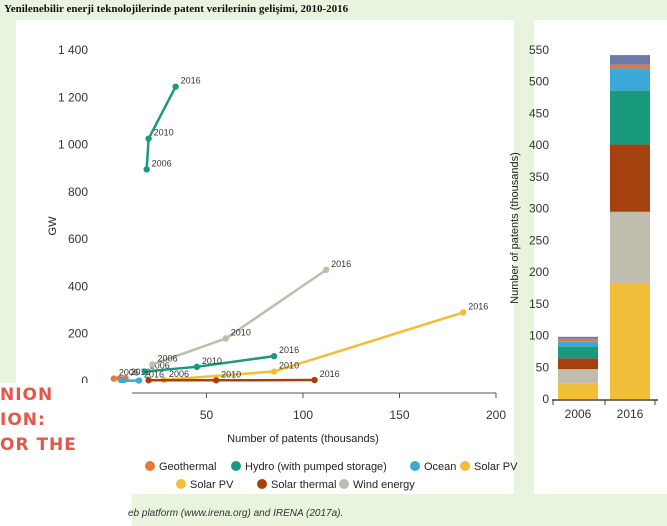 This screenshot has width=667, height=526. I want to click on x-tick-label: 50, so click(207, 415).